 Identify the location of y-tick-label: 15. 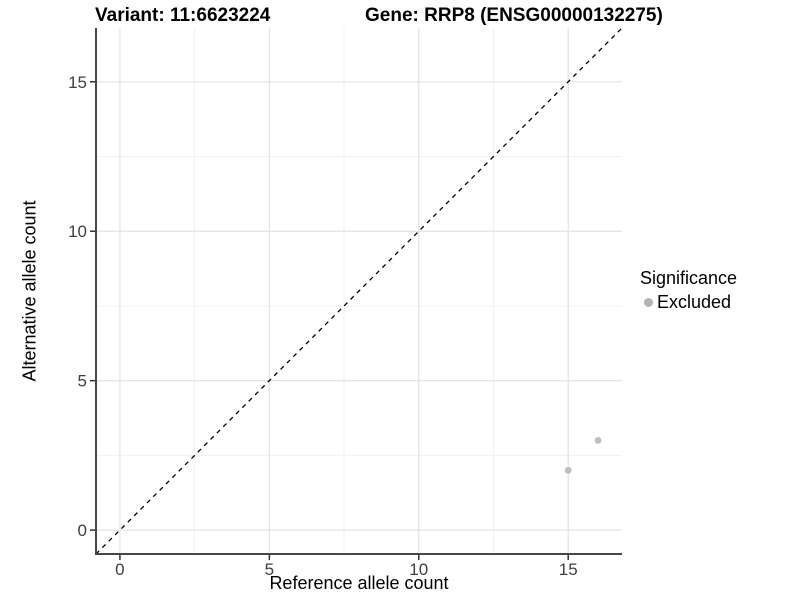
(77, 82).